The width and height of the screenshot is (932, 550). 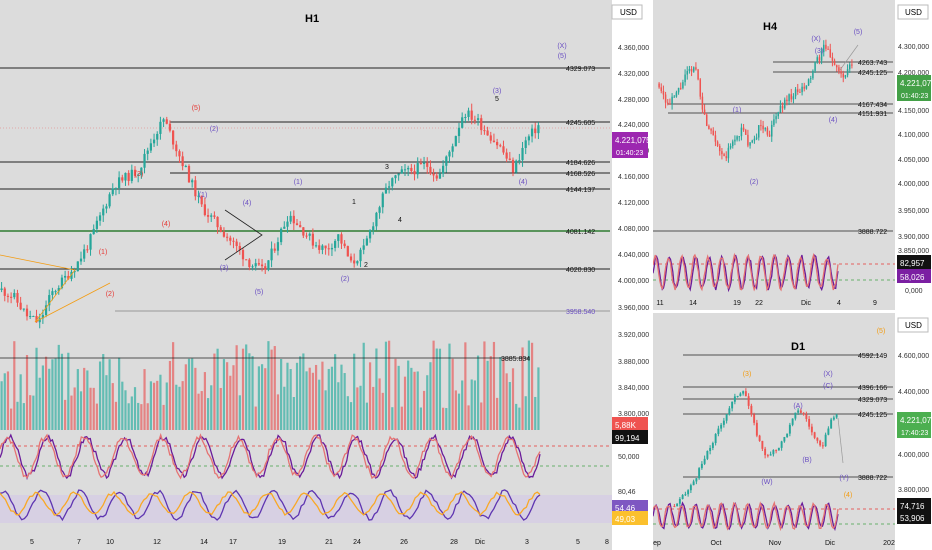 I want to click on h1-countdown: 01:40:23, so click(x=629, y=153).